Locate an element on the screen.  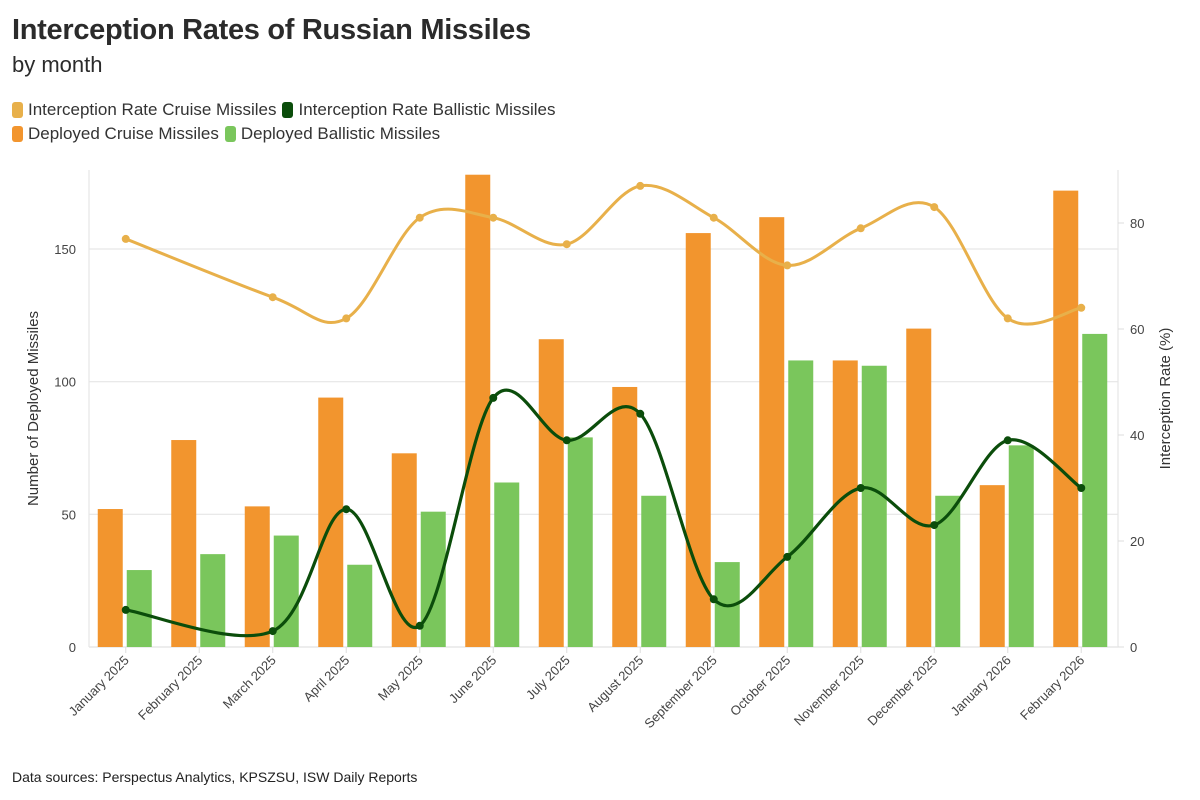
legend-item-cruise-rate: Interception Rate Cruise Missiles is located at coordinates (144, 110).